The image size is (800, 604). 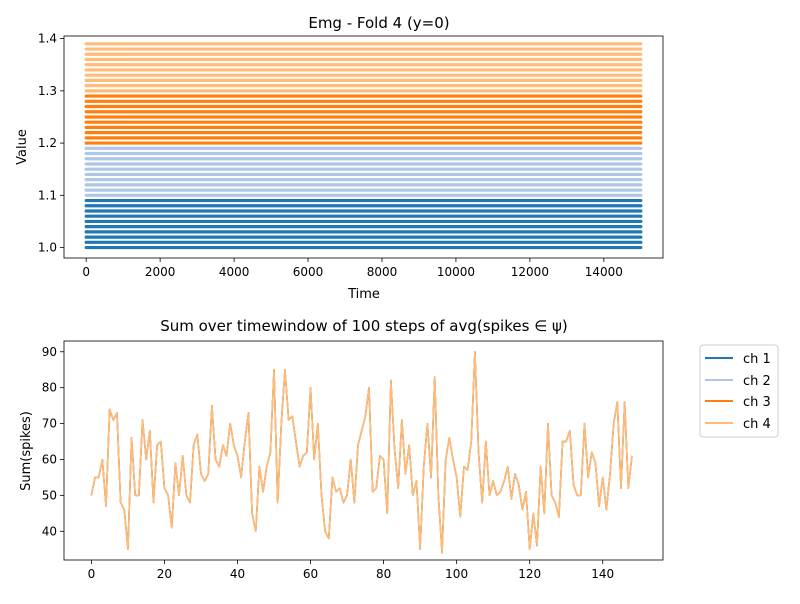 I want to click on legend-label-ch2: ch 2, so click(x=757, y=381).